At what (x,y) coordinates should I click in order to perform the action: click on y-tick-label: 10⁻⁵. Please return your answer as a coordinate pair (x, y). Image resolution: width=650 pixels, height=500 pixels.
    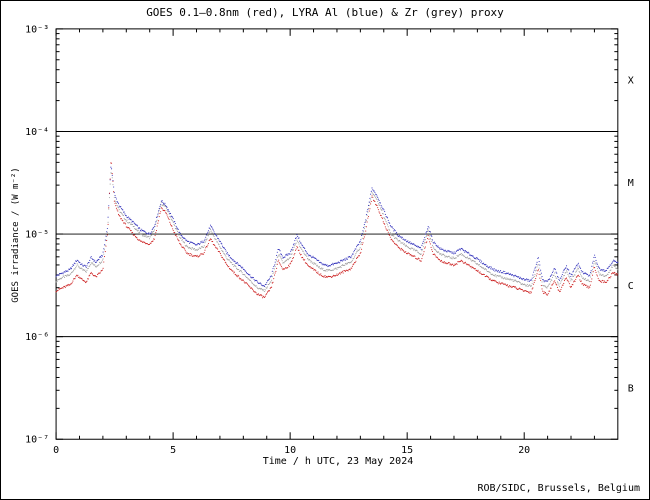
    Looking at the image, I should click on (37, 235).